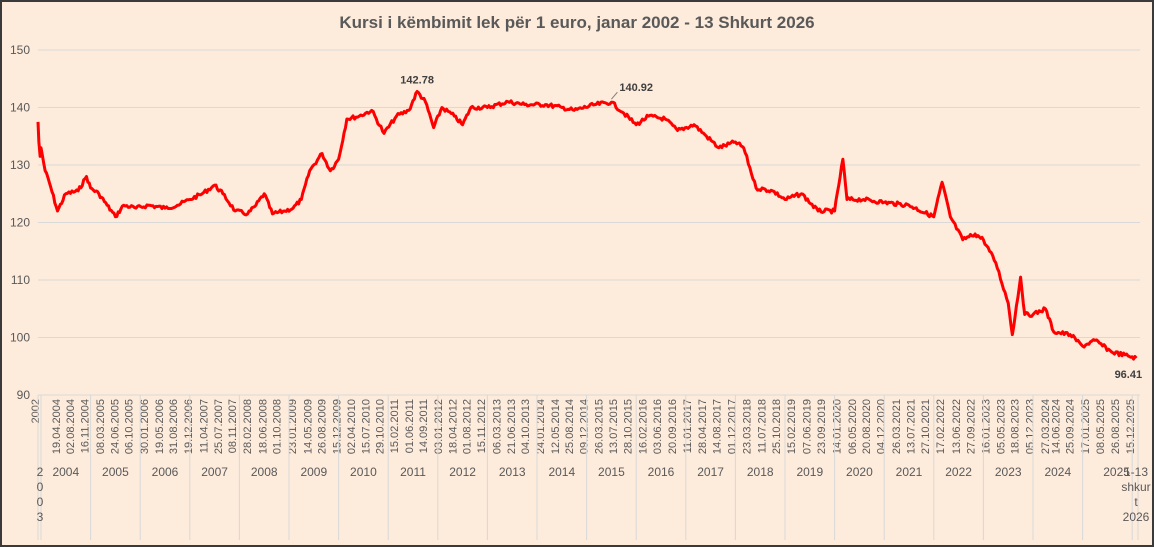 The image size is (1154, 547). I want to click on x-tick-label: 26.08.2009, so click(322, 426).